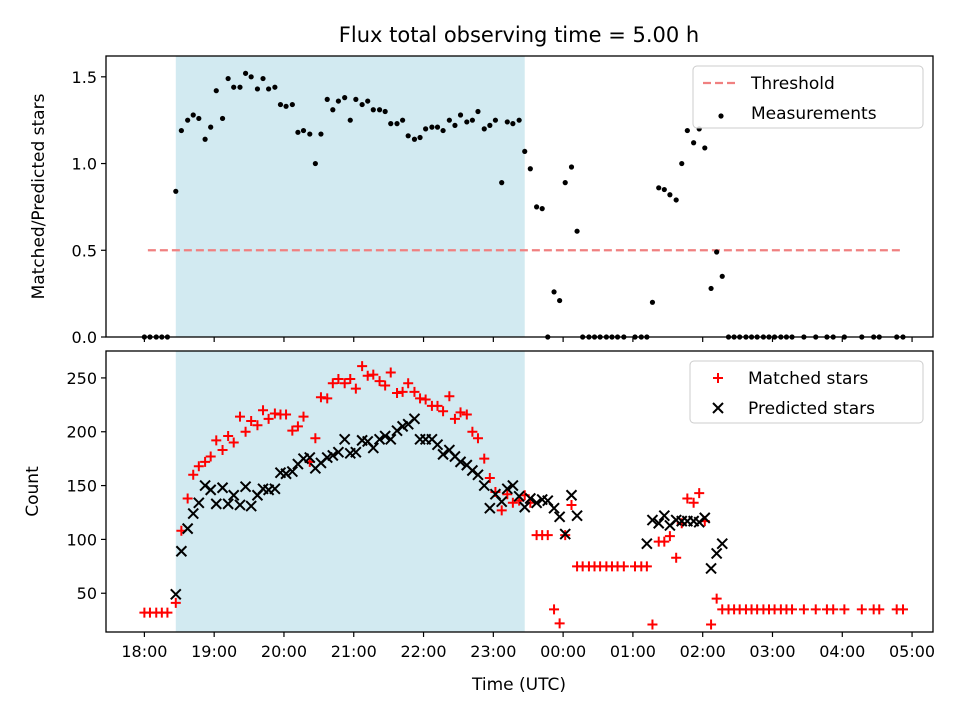 This screenshot has height=720, width=960. What do you see at coordinates (33, 491) in the screenshot?
I see `y-axis-label: Count` at bounding box center [33, 491].